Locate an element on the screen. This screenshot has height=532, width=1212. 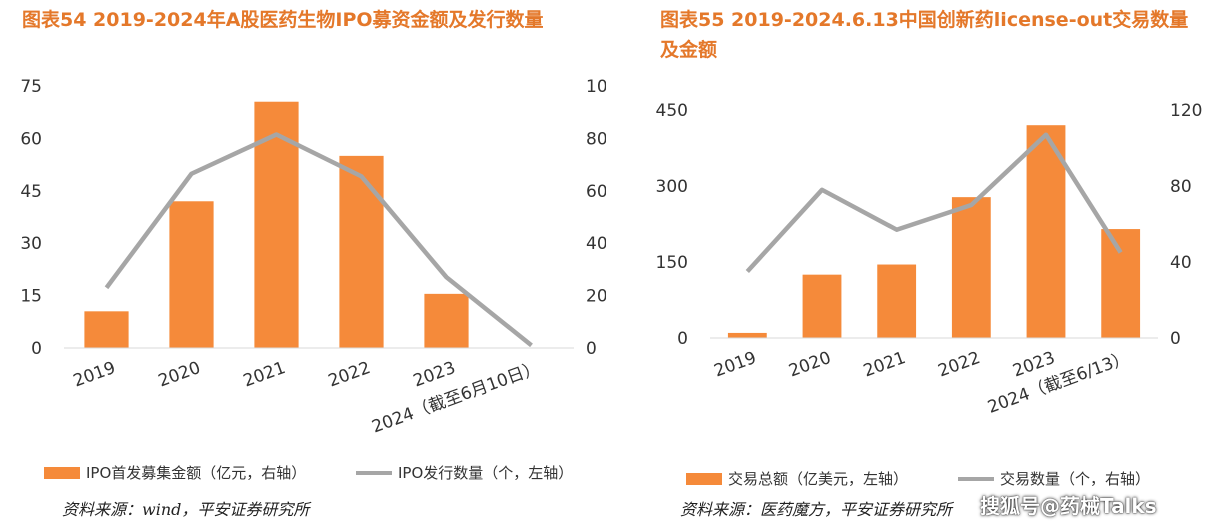
watermark: 搜狐号@药械Talks is located at coordinates (1068, 506).